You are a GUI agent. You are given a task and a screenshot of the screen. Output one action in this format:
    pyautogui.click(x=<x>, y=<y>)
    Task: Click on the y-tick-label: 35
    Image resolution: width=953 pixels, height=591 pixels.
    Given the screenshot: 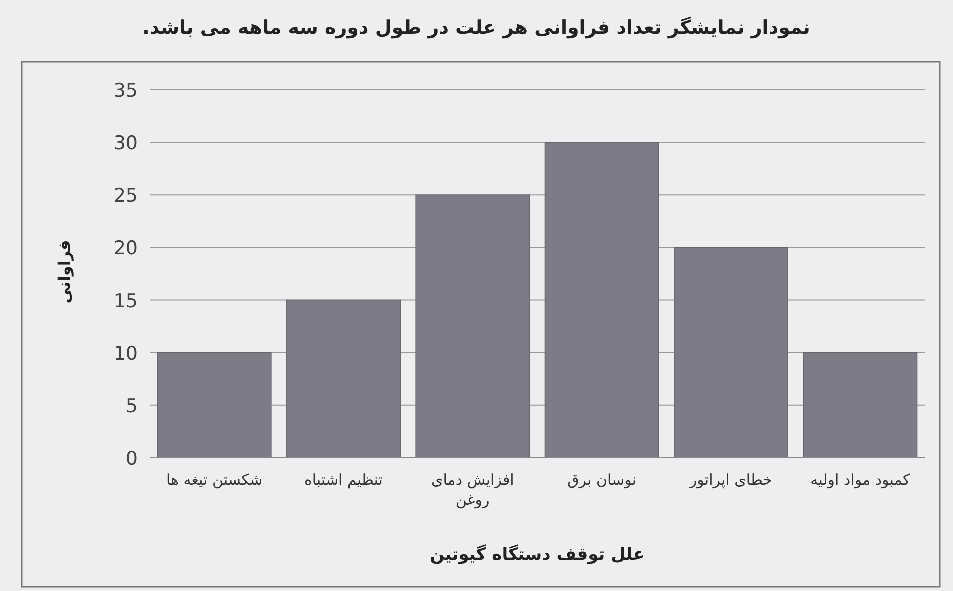 What is the action you would take?
    pyautogui.click(x=126, y=91)
    